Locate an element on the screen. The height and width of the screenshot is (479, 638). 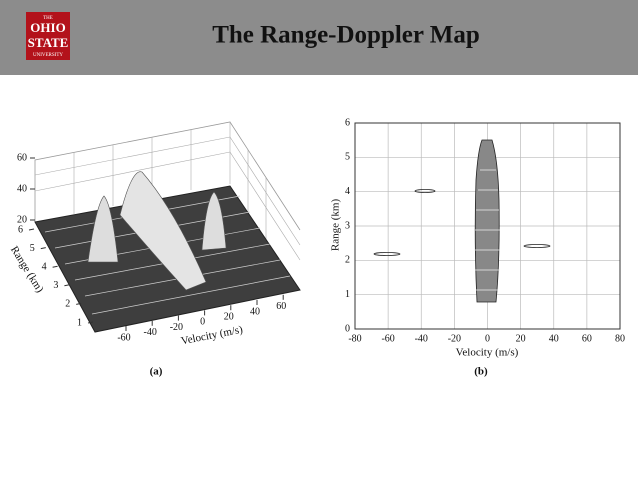
slide-title: The Range-Doppler Map is located at coordinates (346, 35).